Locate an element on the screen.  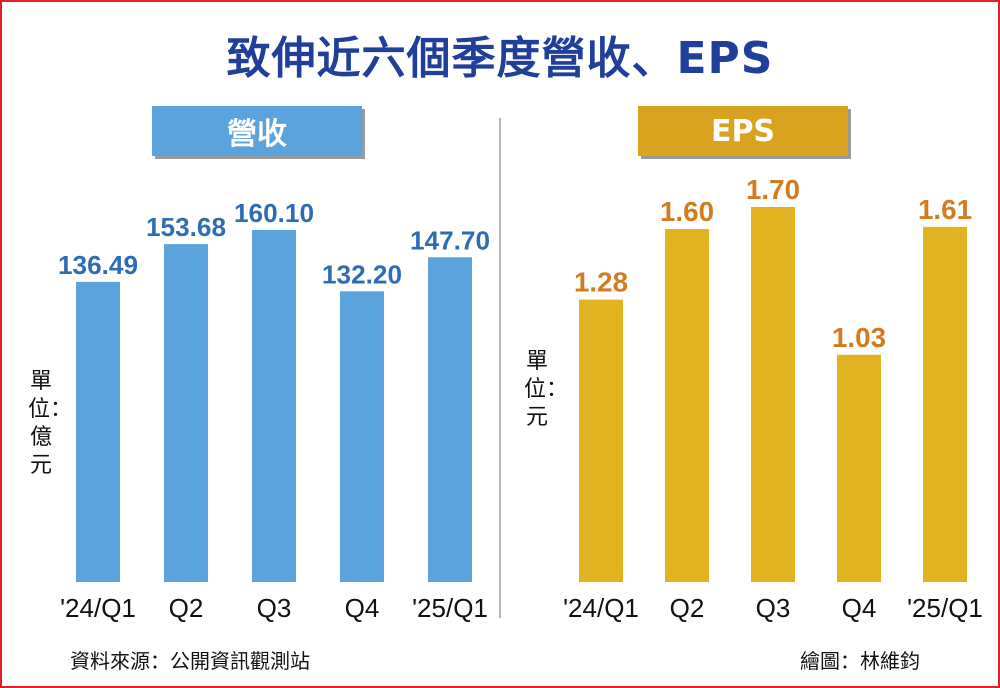
eps-category-label-0: '24/Q1 is located at coordinates (601, 608).